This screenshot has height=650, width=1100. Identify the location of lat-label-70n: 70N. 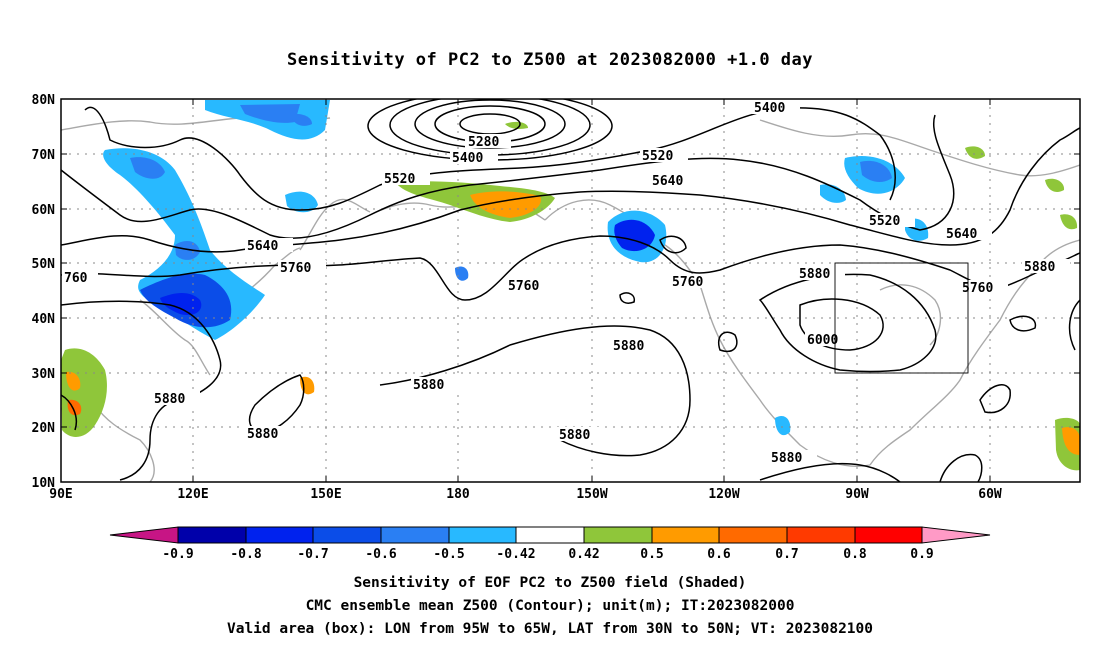
(44, 155).